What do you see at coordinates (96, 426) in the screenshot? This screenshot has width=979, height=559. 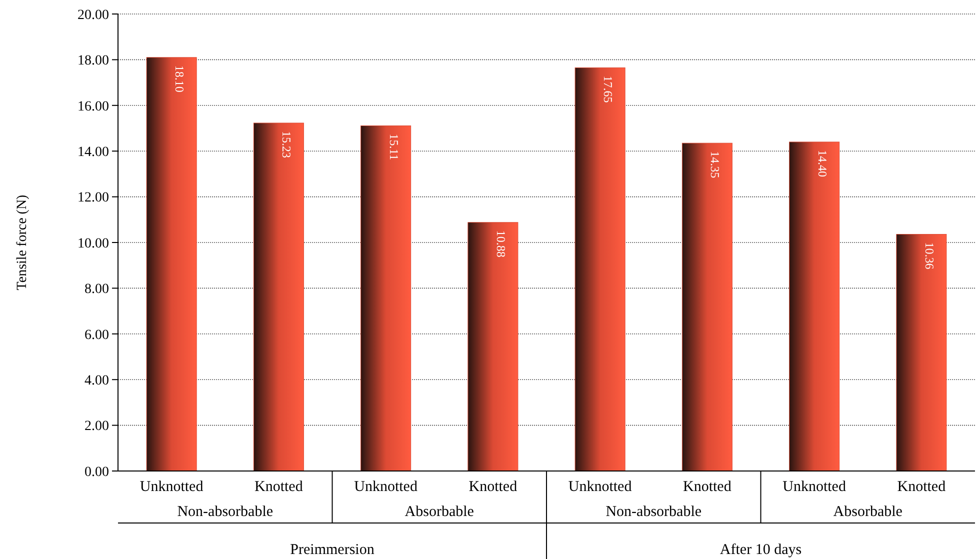 I see `y-tick-label: 2.00` at bounding box center [96, 426].